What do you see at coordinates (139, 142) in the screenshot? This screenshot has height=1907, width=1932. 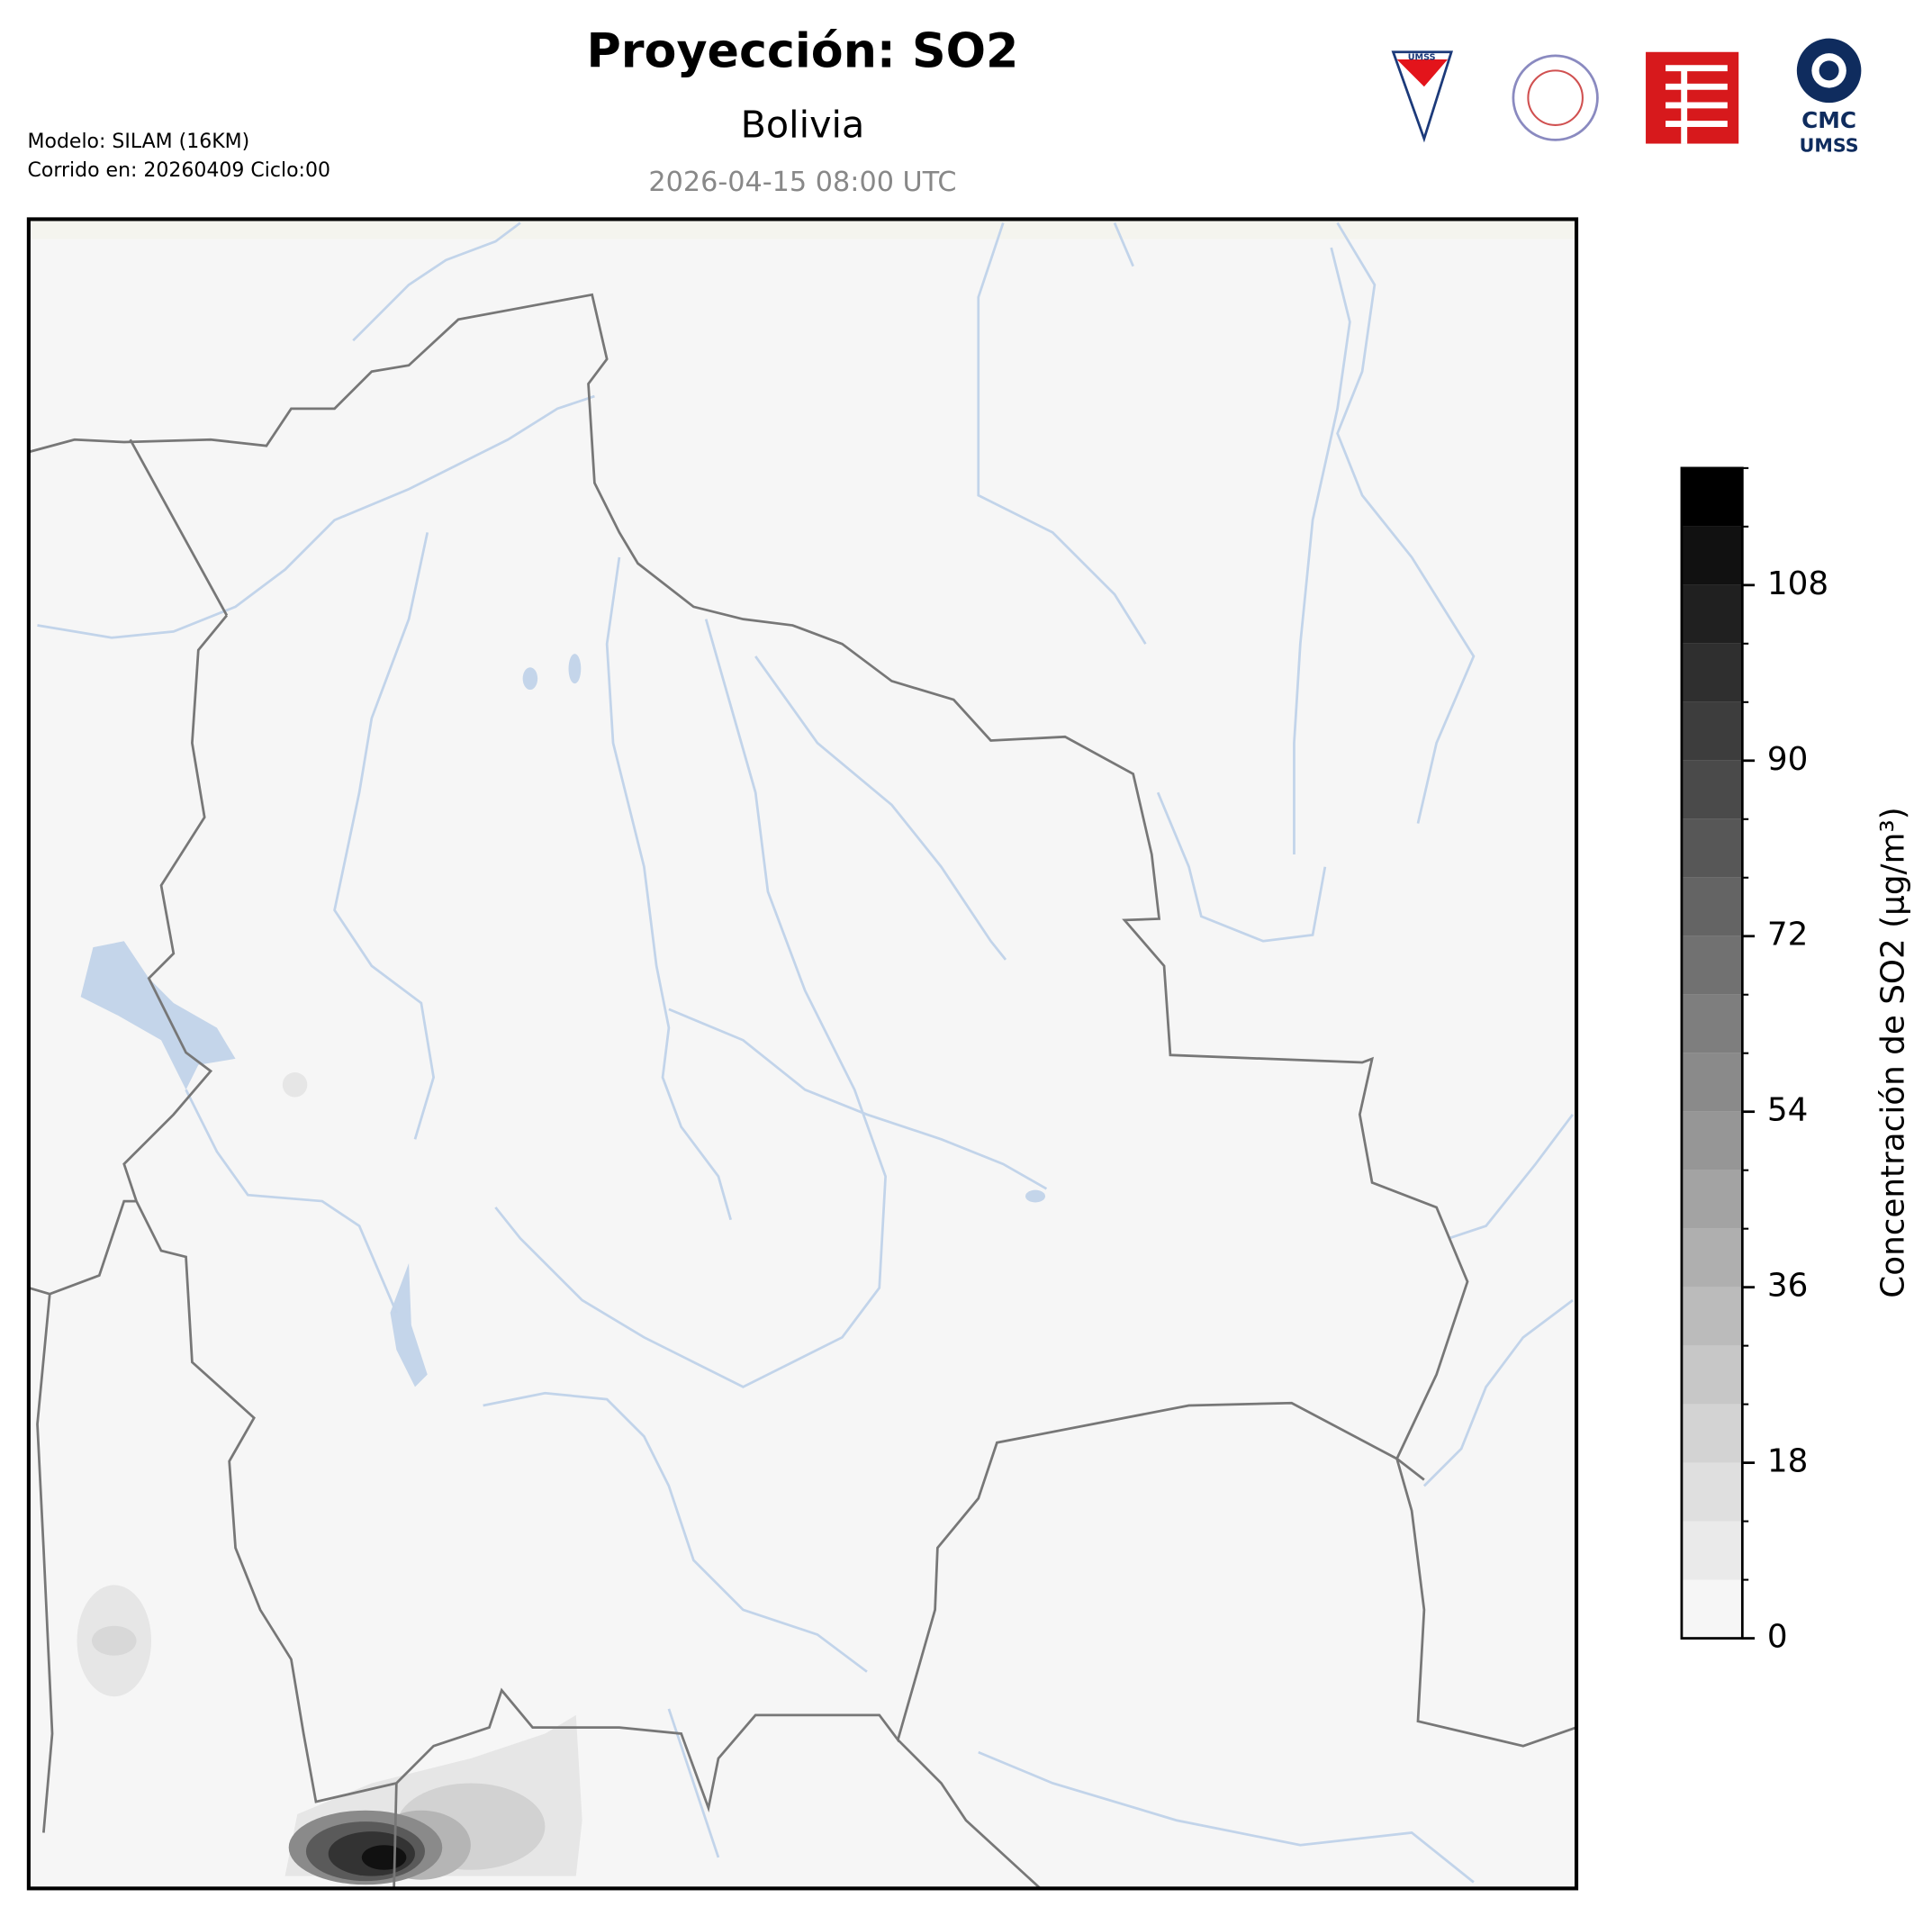 I see `model-info: Modelo: SILAM (16KM)` at bounding box center [139, 142].